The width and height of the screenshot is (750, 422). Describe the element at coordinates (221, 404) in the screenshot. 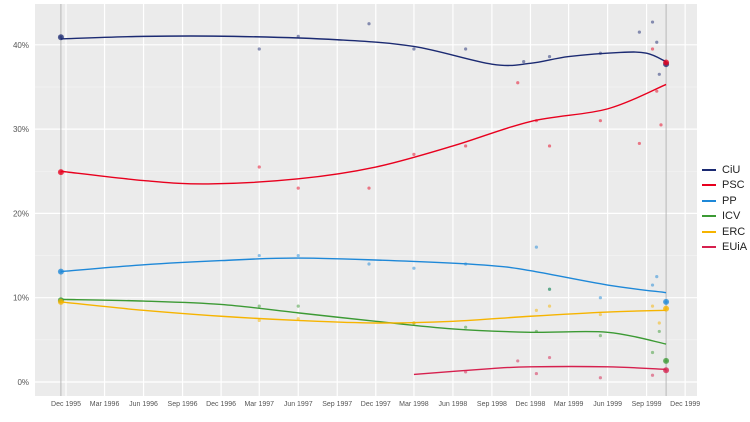

I see `x-tick-label: Dec 1996` at that location.